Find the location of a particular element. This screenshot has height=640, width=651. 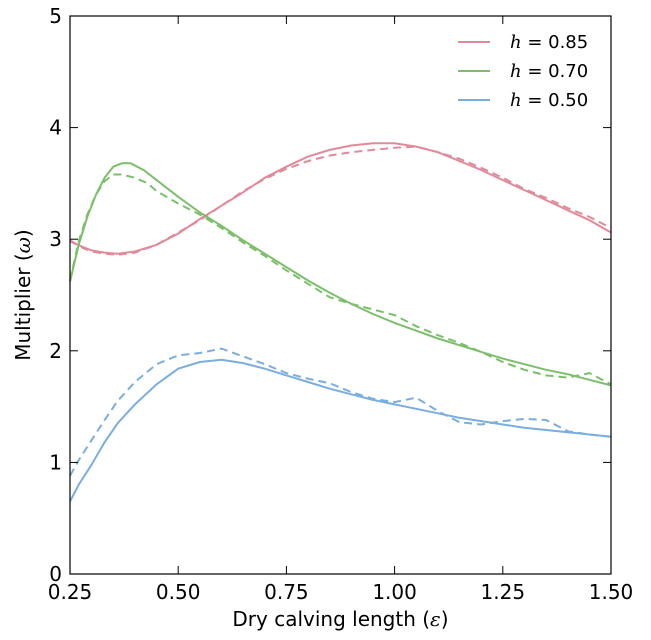

x-tick-label: 0.25 is located at coordinates (70, 592).